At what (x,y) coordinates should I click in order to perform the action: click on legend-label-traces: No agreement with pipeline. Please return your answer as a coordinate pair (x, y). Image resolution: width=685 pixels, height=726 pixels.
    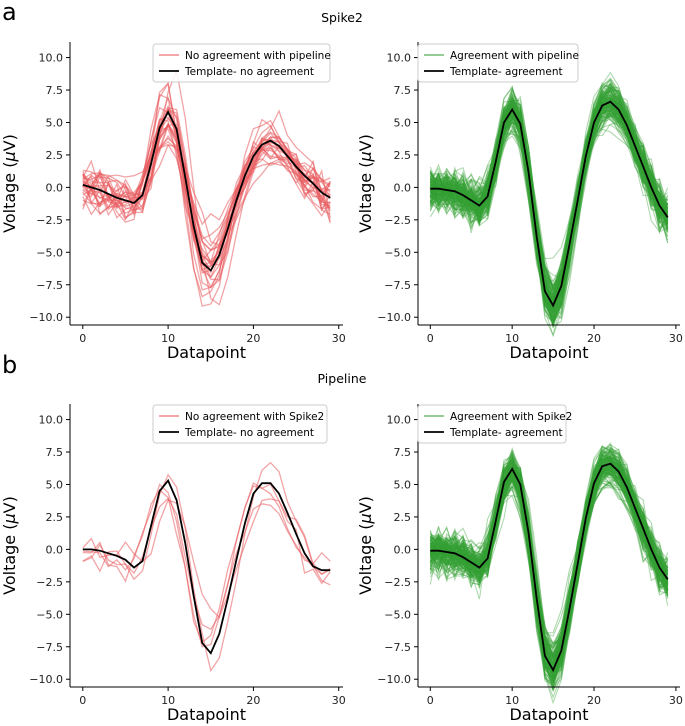
    Looking at the image, I should click on (258, 56).